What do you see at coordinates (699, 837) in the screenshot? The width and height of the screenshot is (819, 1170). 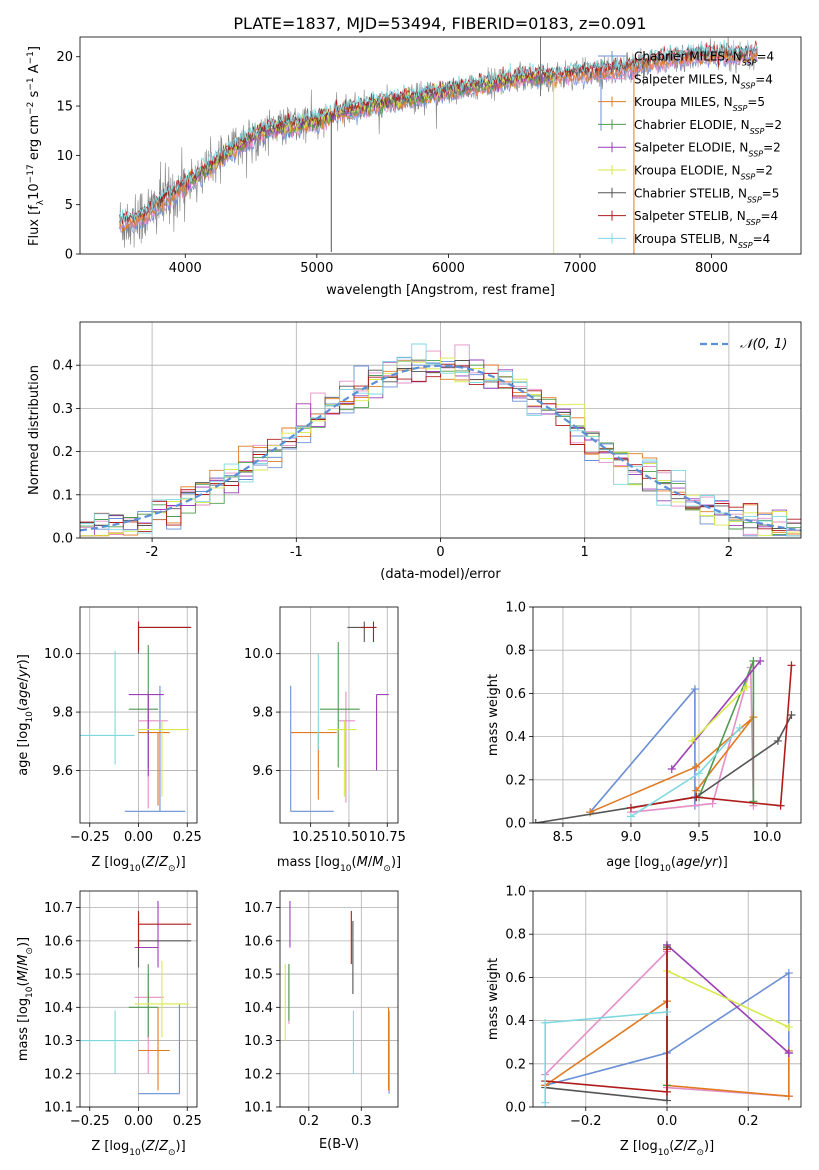 I see `mass_weight_vs_age-xtick-label: 9.5` at bounding box center [699, 837].